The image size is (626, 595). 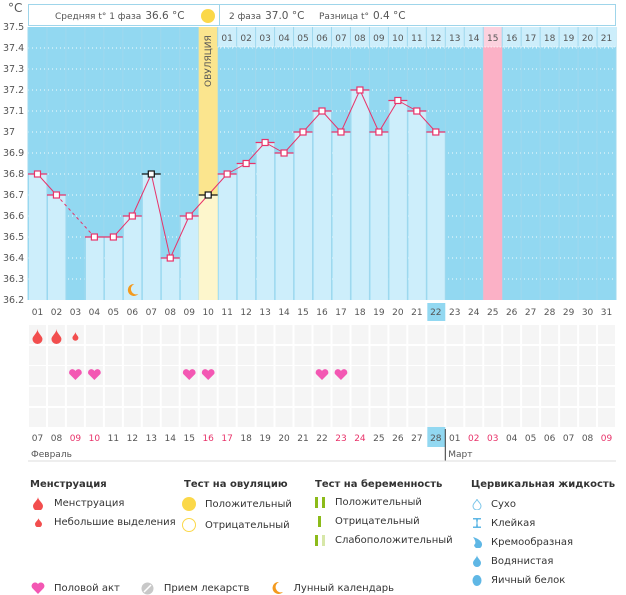 I want to click on divider, so click(x=219, y=15).